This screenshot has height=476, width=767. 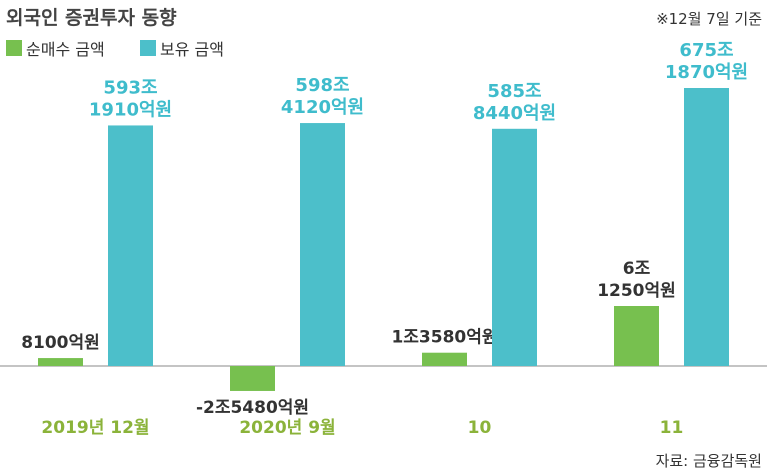 I want to click on label-hold-1: 598조 4120억원, so click(x=322, y=96).